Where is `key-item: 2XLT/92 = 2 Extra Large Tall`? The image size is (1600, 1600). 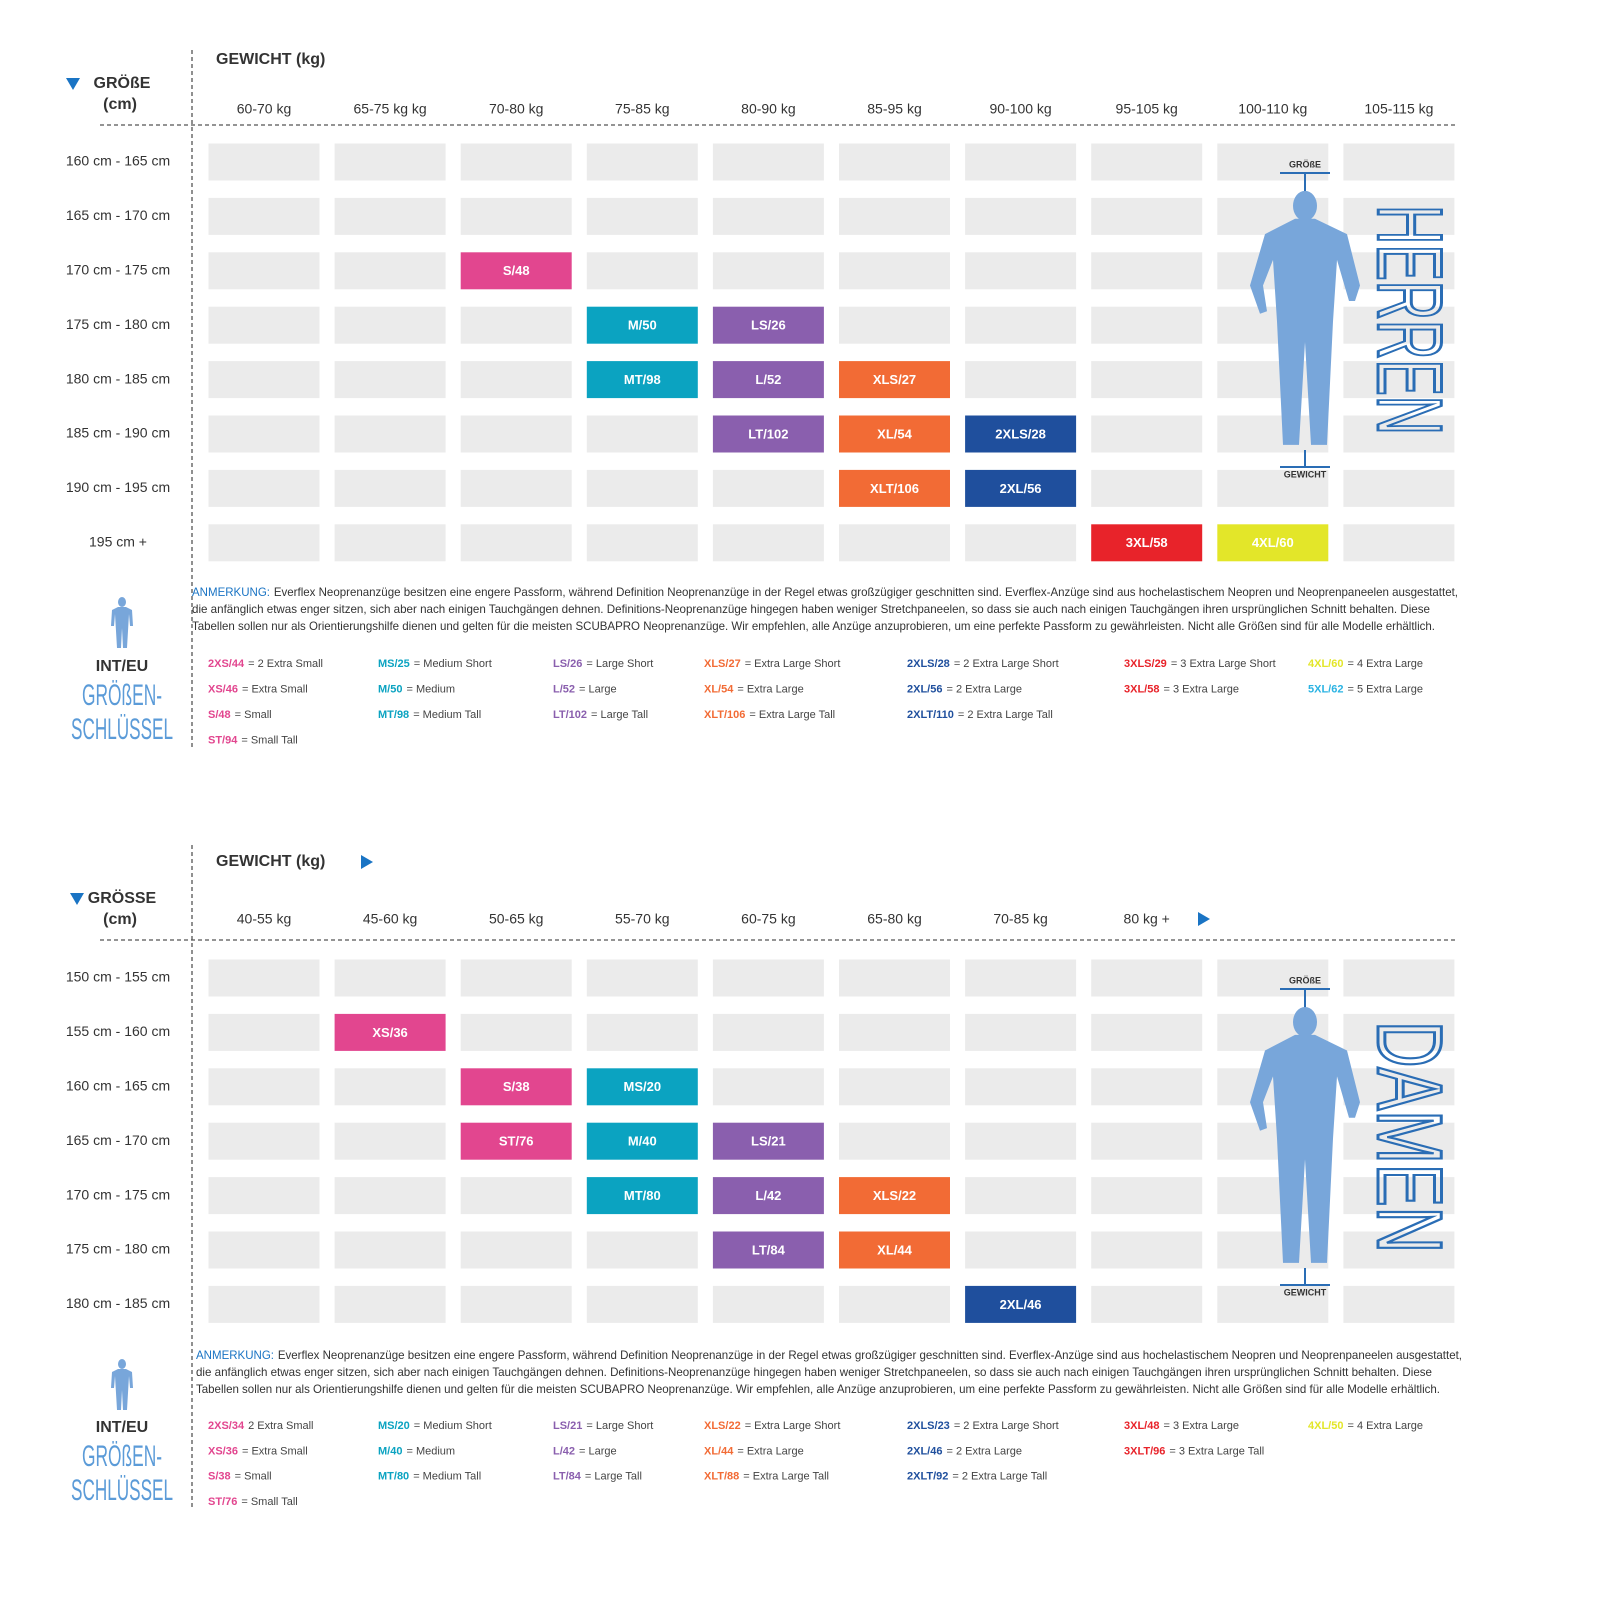 key-item: 2XLT/92 = 2 Extra Large Tall is located at coordinates (977, 1477).